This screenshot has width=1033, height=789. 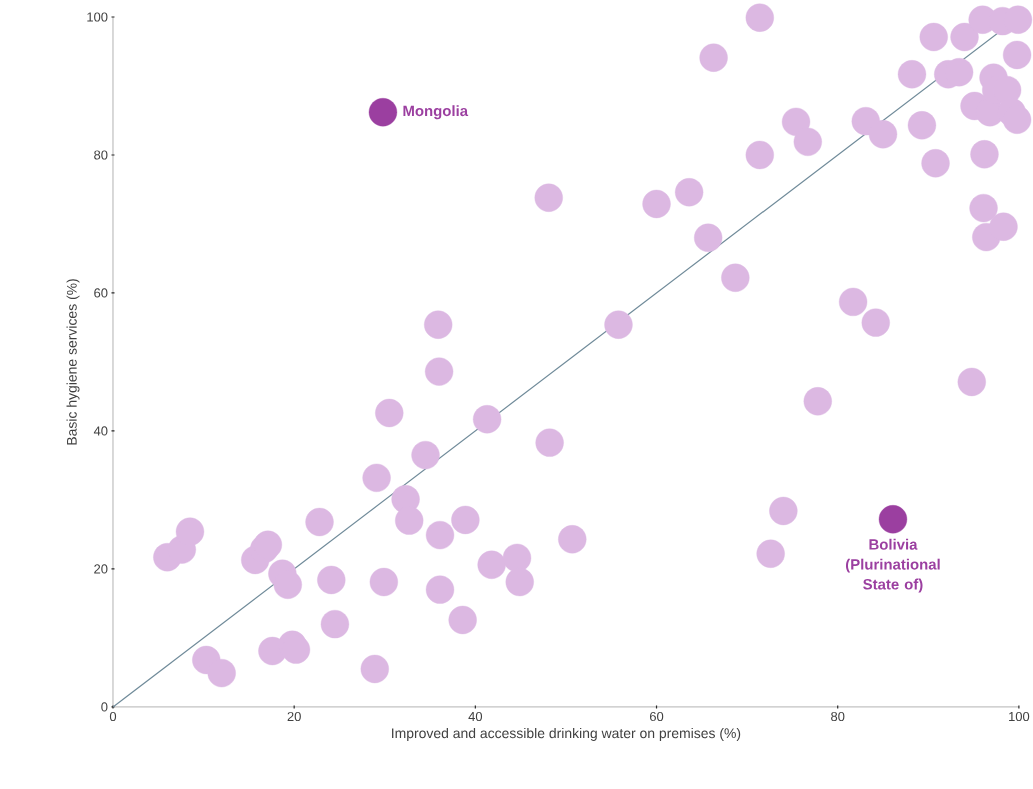 I want to click on y-tick-label: 0, so click(x=104, y=707).